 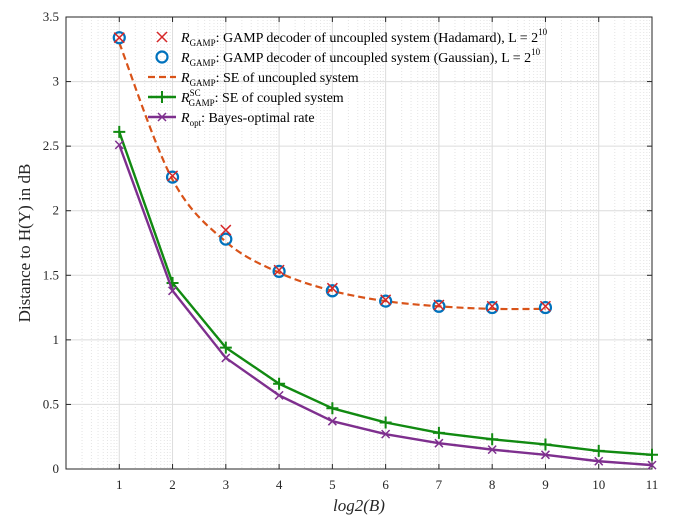 What do you see at coordinates (51, 274) in the screenshot?
I see `y-tick-label: 1.5` at bounding box center [51, 274].